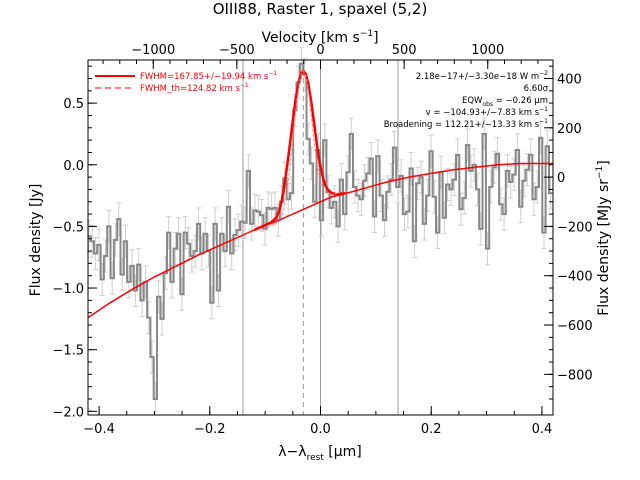  Describe the element at coordinates (404, 50) in the screenshot. I see `top-tick-label: 500` at that location.